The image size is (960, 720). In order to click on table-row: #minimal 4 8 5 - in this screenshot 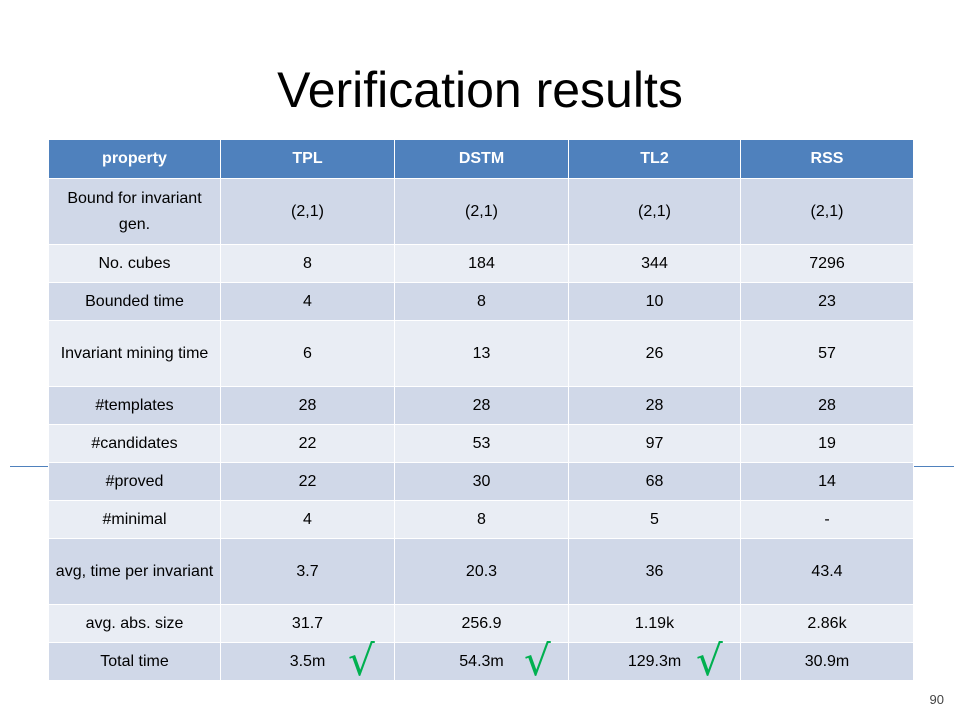, I will do `click(481, 519)`.